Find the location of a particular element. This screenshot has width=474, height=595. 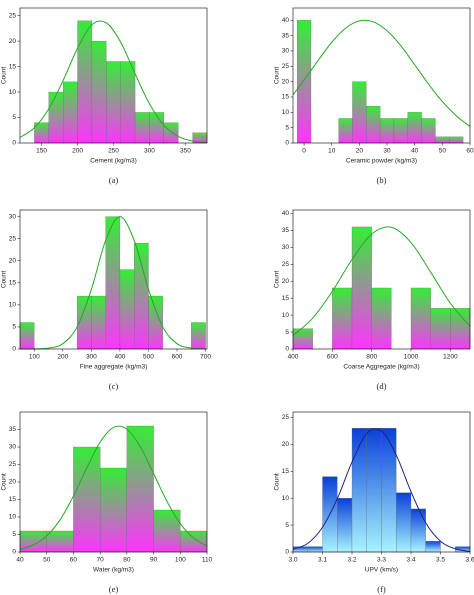

x-tick-label: 250 is located at coordinates (113, 151).